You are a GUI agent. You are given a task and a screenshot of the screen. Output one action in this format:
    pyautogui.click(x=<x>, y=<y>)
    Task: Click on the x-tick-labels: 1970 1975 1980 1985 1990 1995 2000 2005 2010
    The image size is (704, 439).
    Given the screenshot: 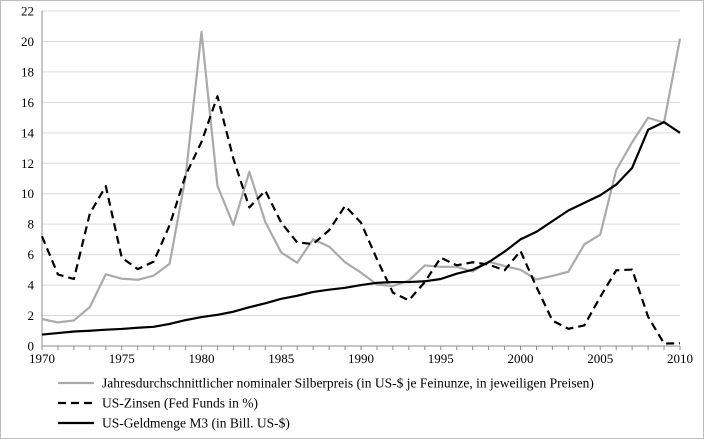 What is the action you would take?
    pyautogui.click(x=361, y=358)
    